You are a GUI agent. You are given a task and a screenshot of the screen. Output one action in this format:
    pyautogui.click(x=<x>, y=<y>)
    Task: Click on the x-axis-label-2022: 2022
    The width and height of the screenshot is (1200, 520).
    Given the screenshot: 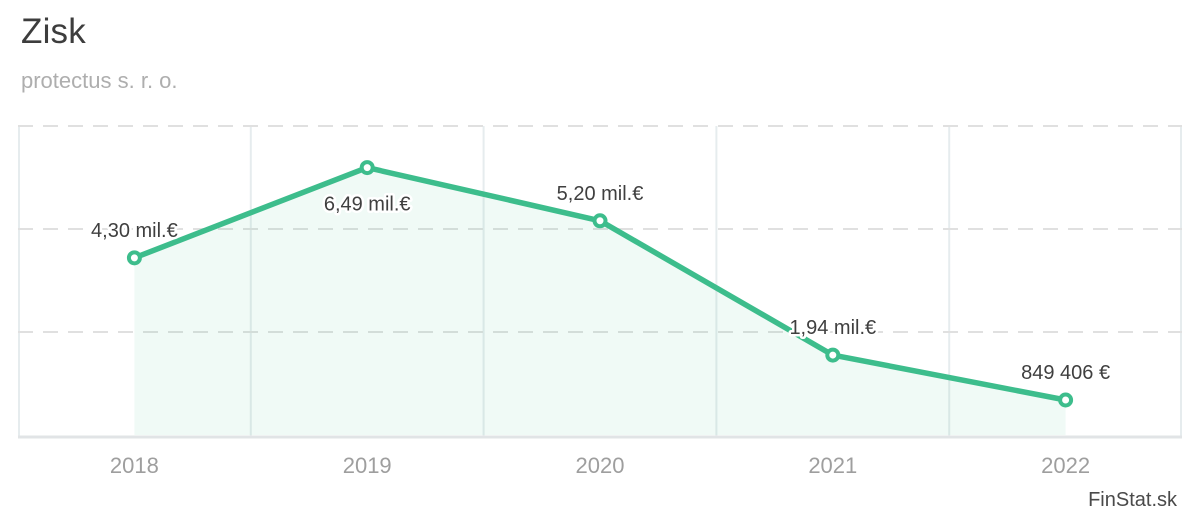 What is the action you would take?
    pyautogui.click(x=1065, y=465)
    